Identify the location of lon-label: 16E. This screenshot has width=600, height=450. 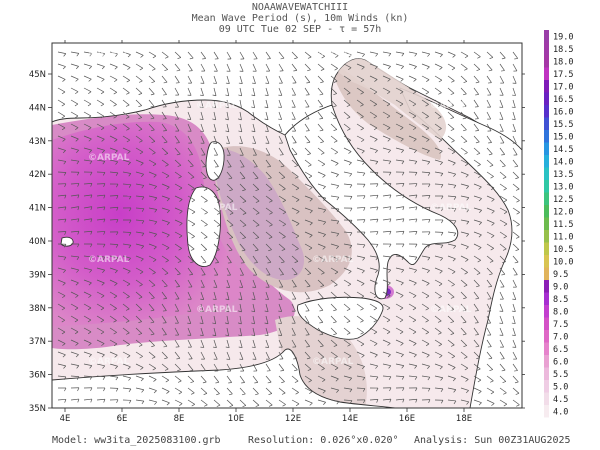
(407, 419).